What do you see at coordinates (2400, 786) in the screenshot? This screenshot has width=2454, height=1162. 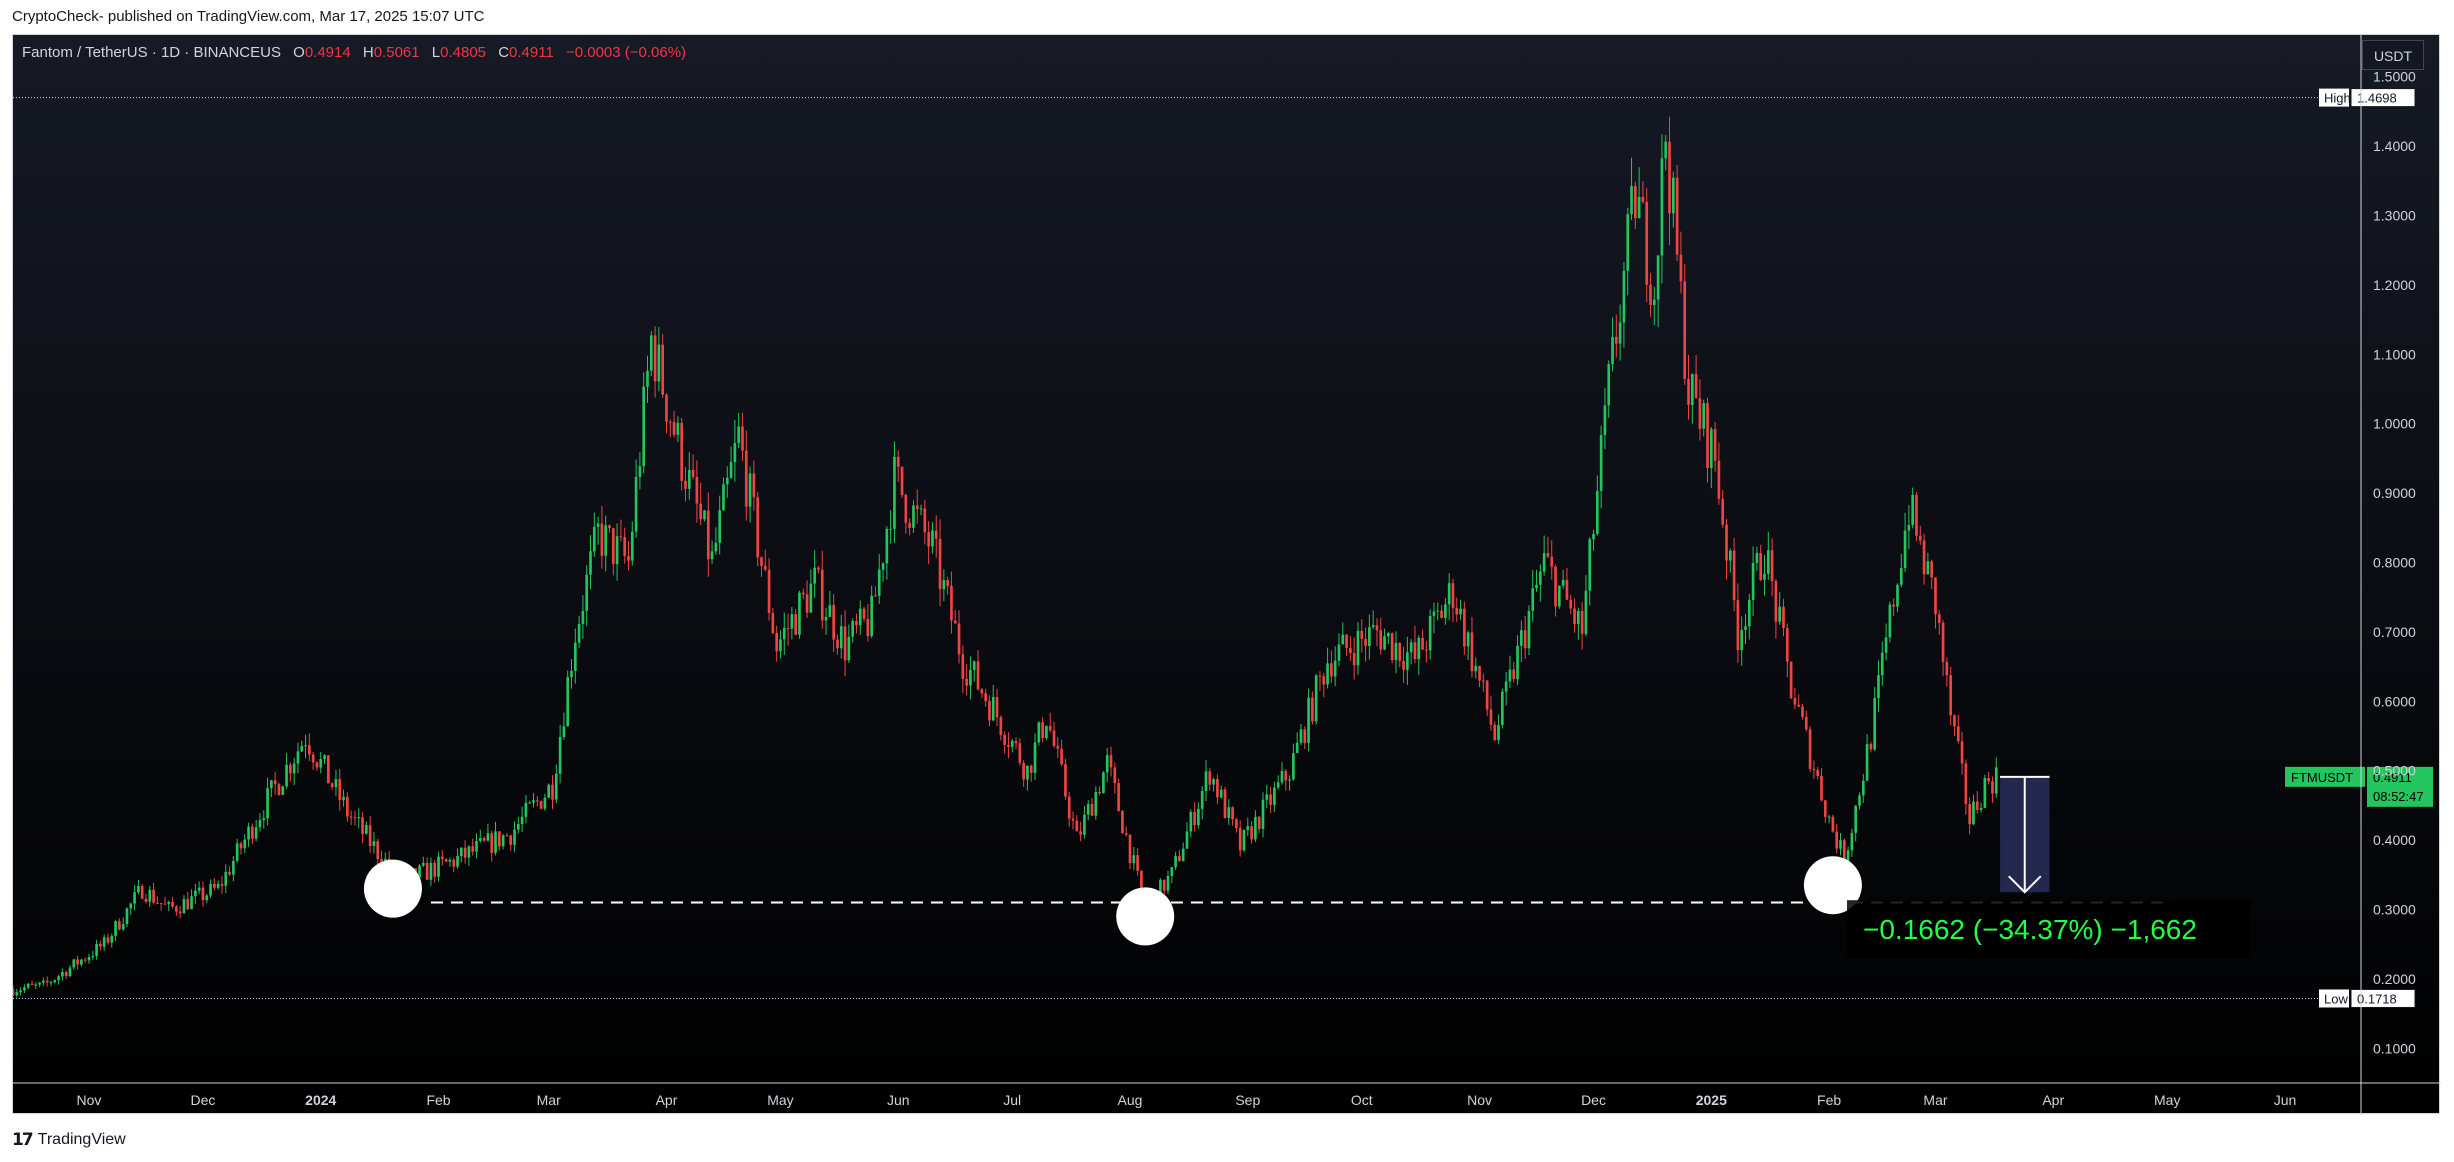 I see `current-price-tag` at bounding box center [2400, 786].